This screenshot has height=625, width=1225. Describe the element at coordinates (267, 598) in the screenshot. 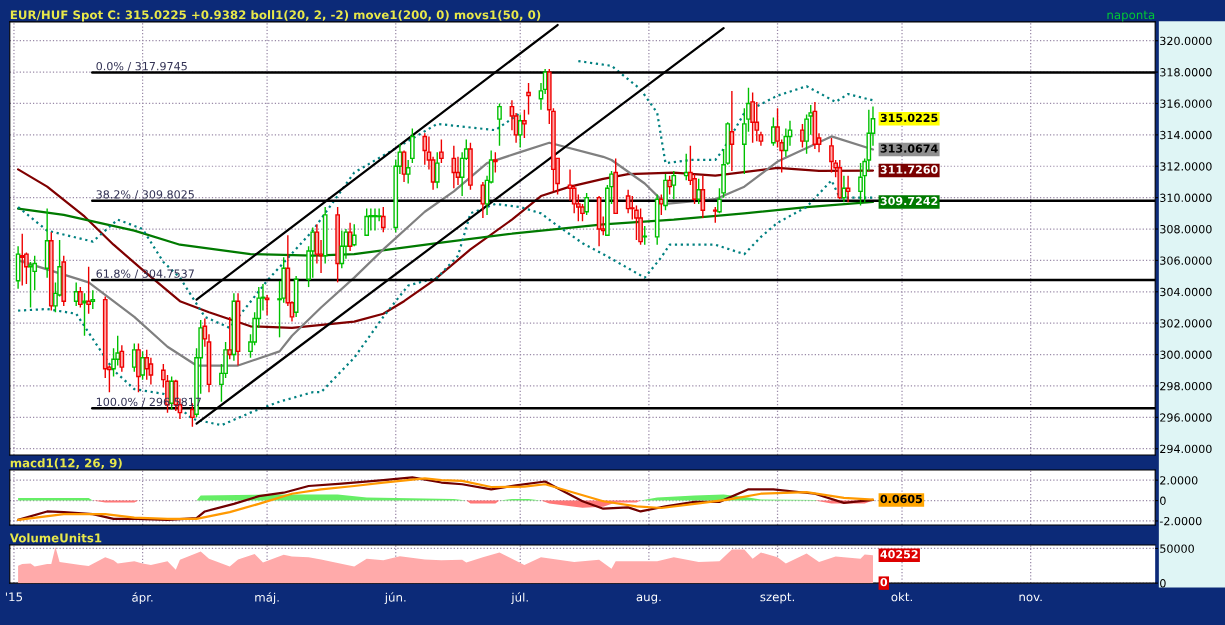

I see `x-tick-label: máj.` at that location.